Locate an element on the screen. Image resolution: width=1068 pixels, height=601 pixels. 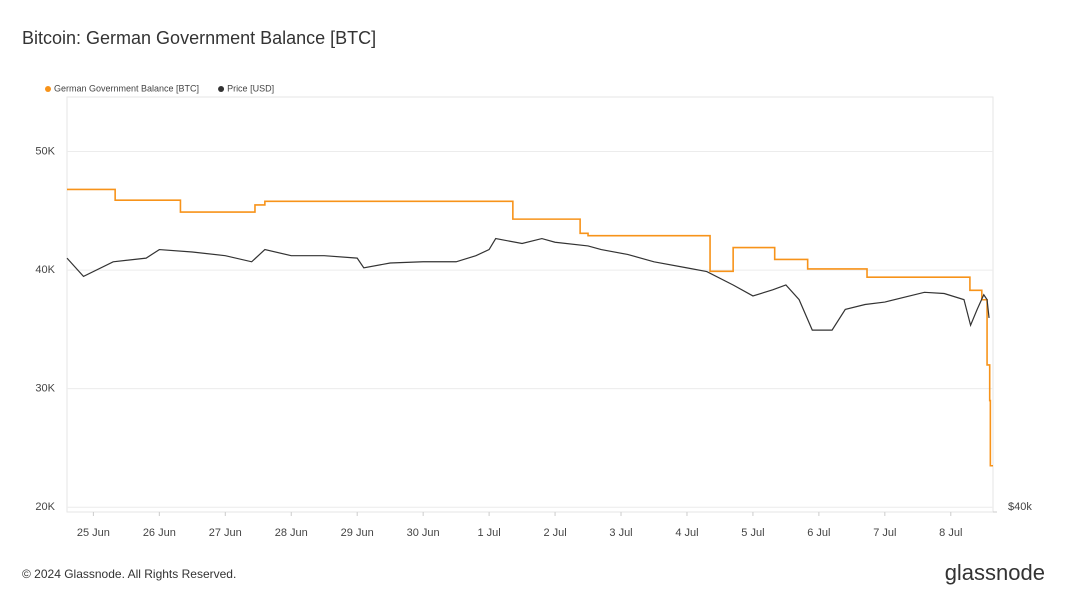
copyright: © 2024 Glassnode. All Rights Reserved. is located at coordinates (129, 574).